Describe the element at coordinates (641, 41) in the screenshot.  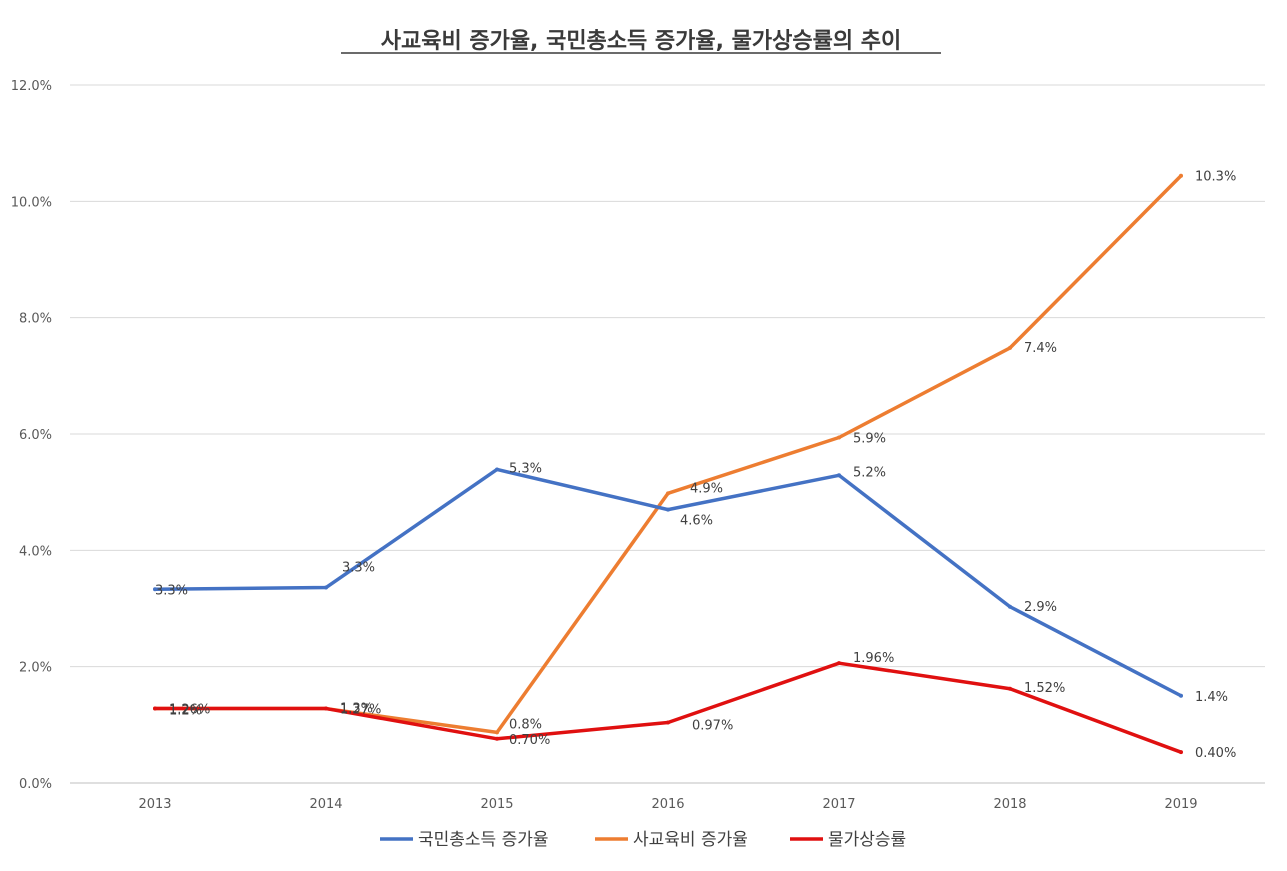
I see `chart-title: 사교육비 증가율, 국민총소득 증가율, 물가상승률의 추이` at that location.